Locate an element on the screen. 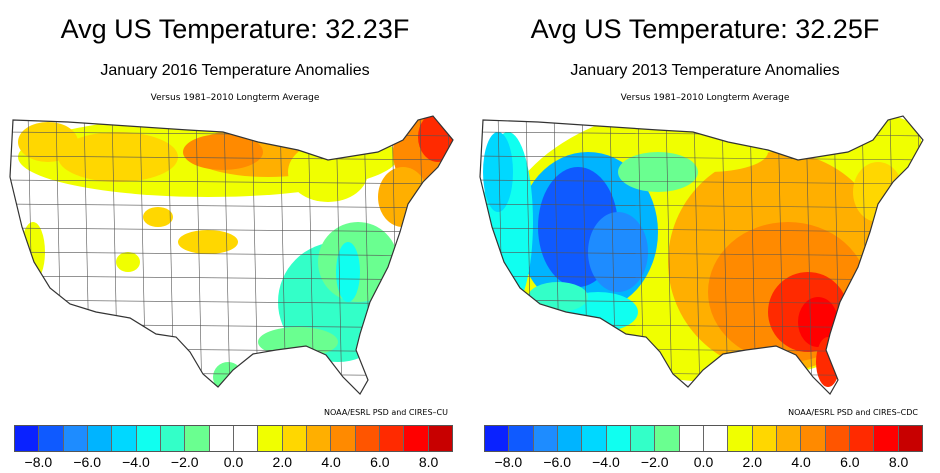 The image size is (940, 473). panel-title: Avg US Temperature: 32.25F is located at coordinates (705, 29).